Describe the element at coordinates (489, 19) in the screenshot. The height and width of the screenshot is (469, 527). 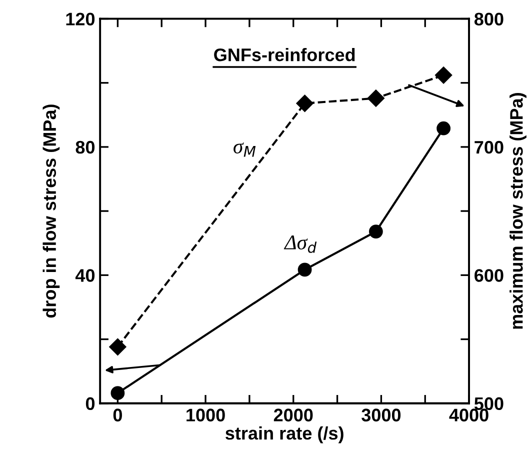
I see `y2-tick-label: 800` at that location.